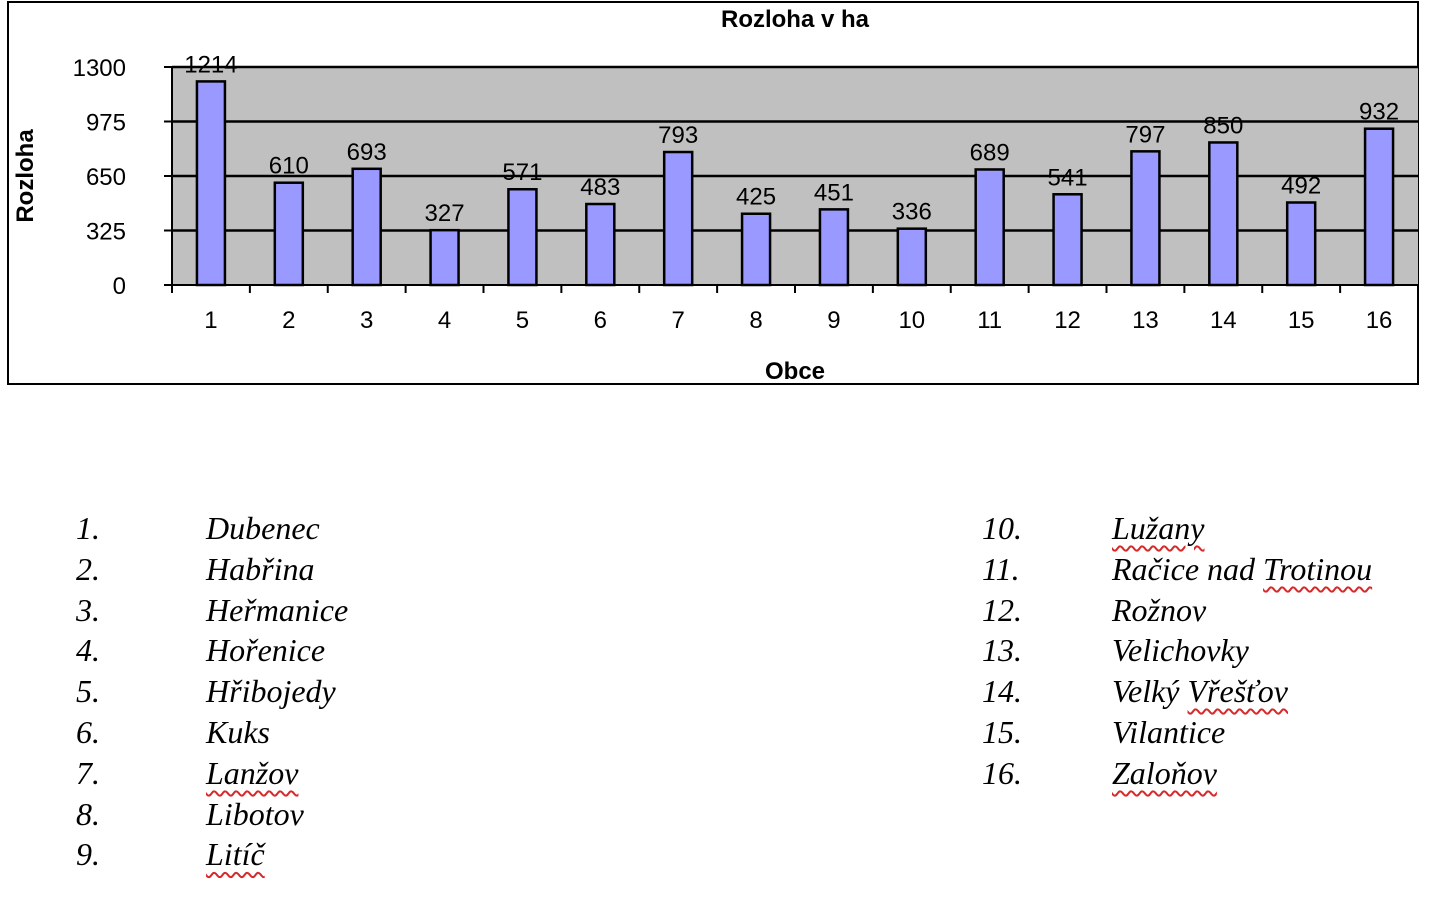 This screenshot has height=900, width=1432. What do you see at coordinates (1164, 772) in the screenshot?
I see `legend-municipality-name: Zaloňov` at bounding box center [1164, 772].